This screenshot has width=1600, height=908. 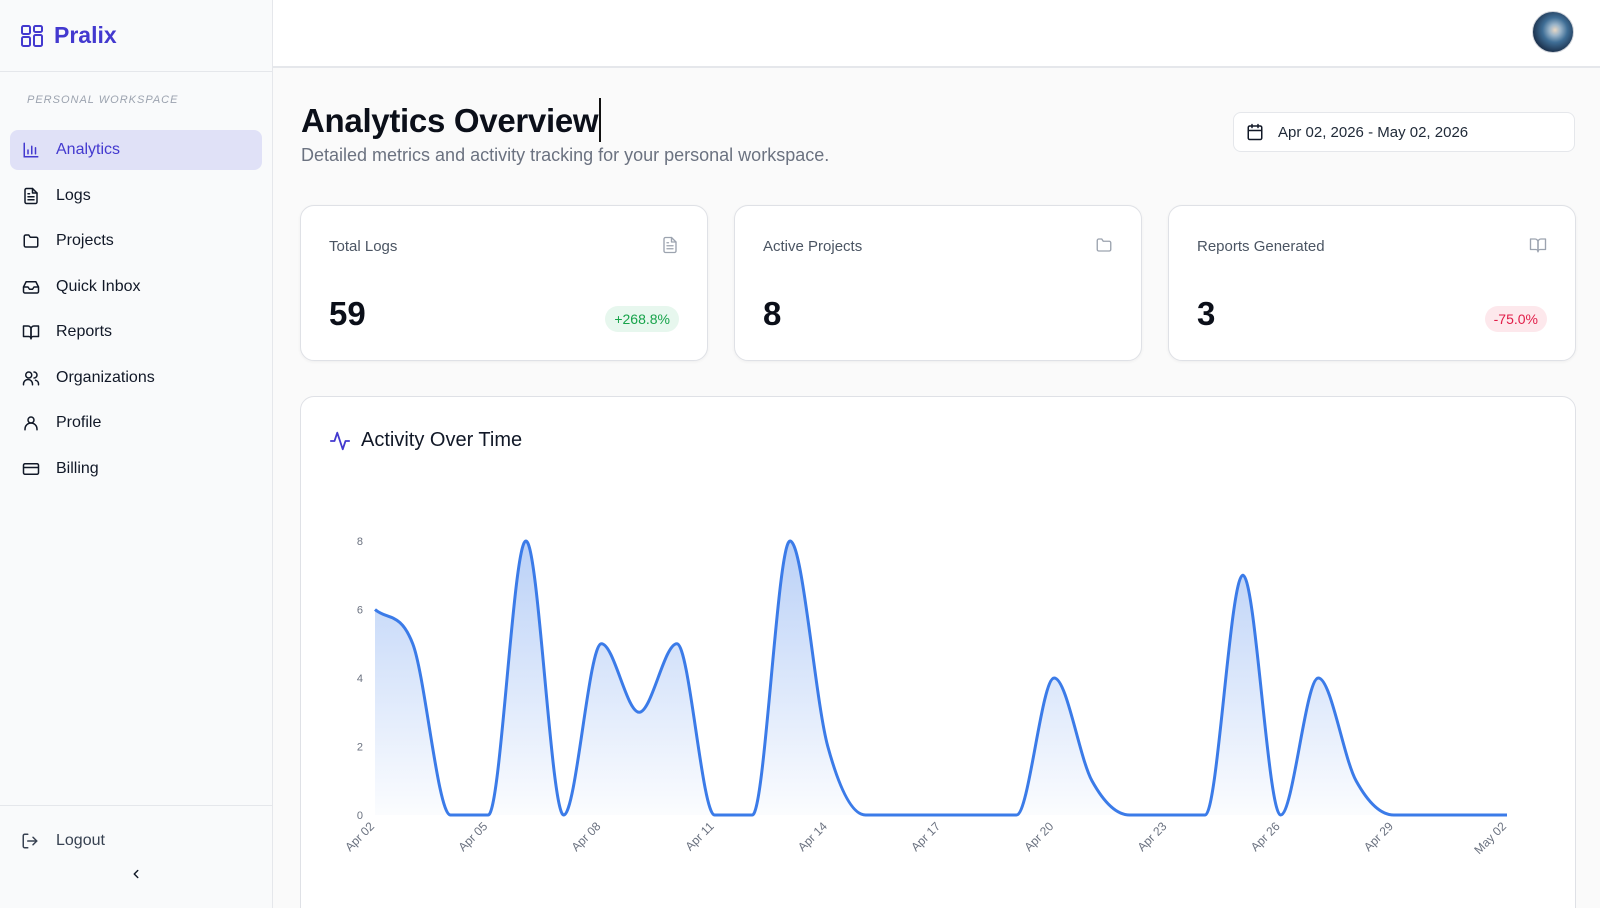 What do you see at coordinates (451, 120) in the screenshot?
I see `page-title: Analytics Overview` at bounding box center [451, 120].